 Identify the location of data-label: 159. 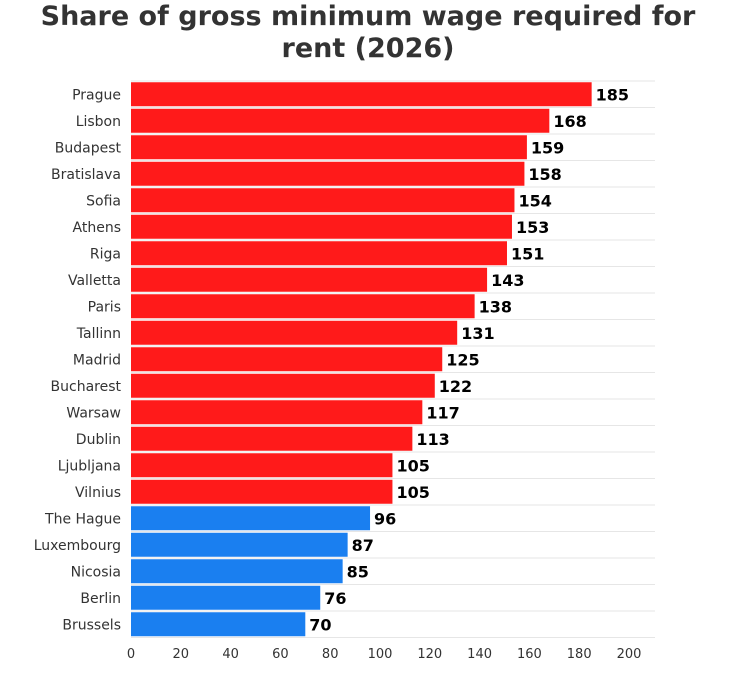
(547, 147).